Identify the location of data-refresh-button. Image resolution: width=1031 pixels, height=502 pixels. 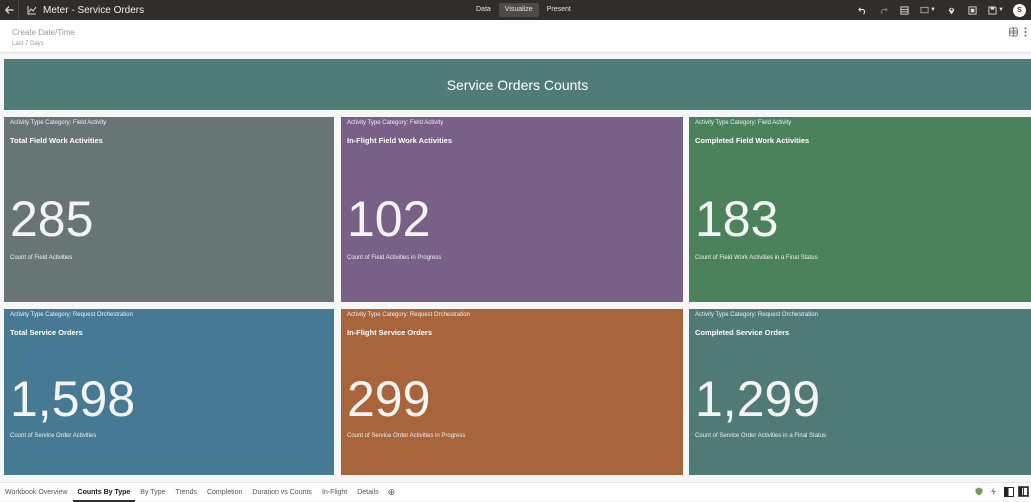
(904, 10).